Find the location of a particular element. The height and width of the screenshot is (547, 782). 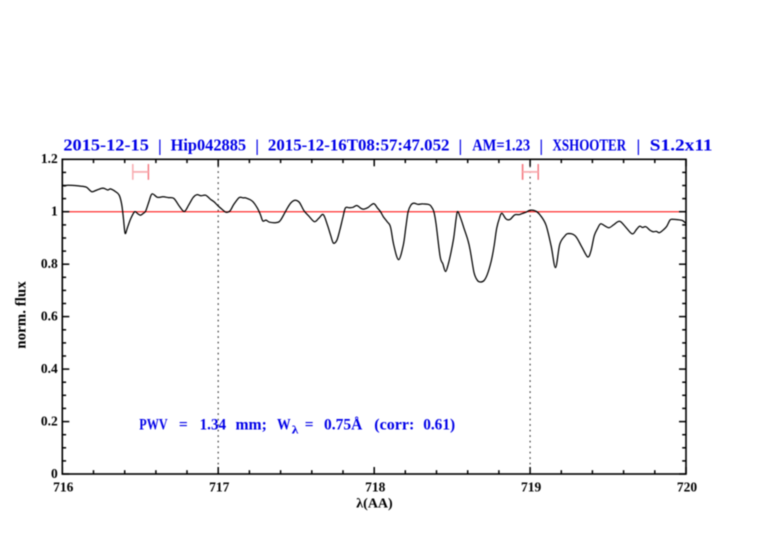

svg-text: 2015-12-16T08:57:47.052 is located at coordinates (359, 145).